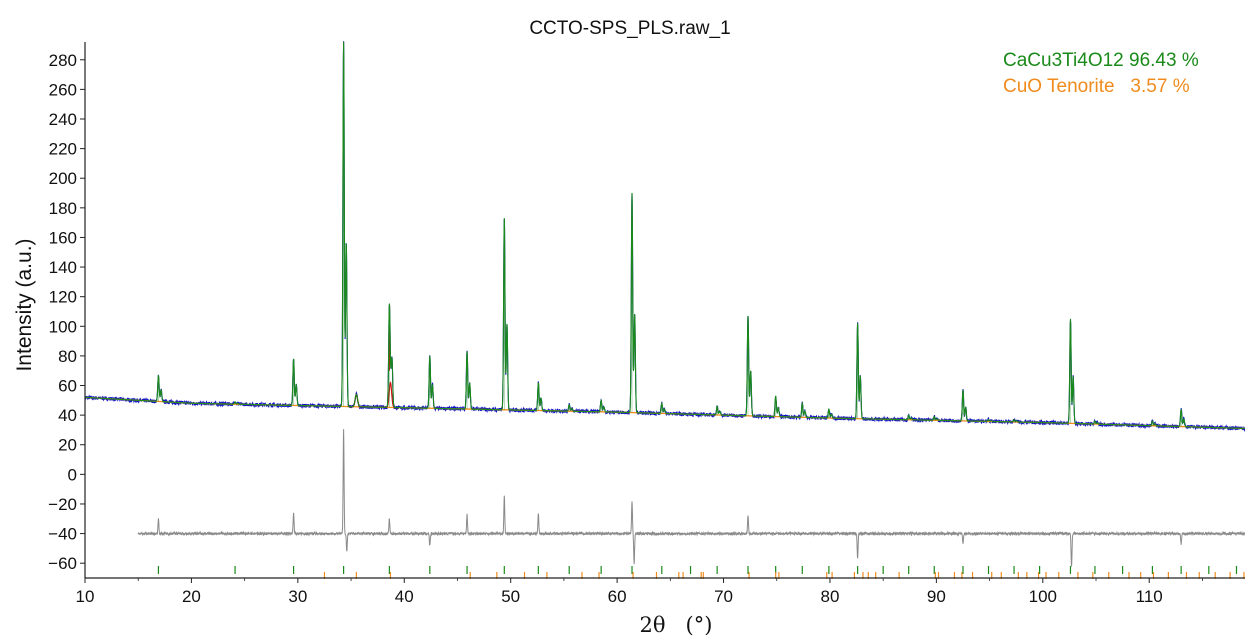  Describe the element at coordinates (63, 297) in the screenshot. I see `y-tick-label-120: 120` at that location.